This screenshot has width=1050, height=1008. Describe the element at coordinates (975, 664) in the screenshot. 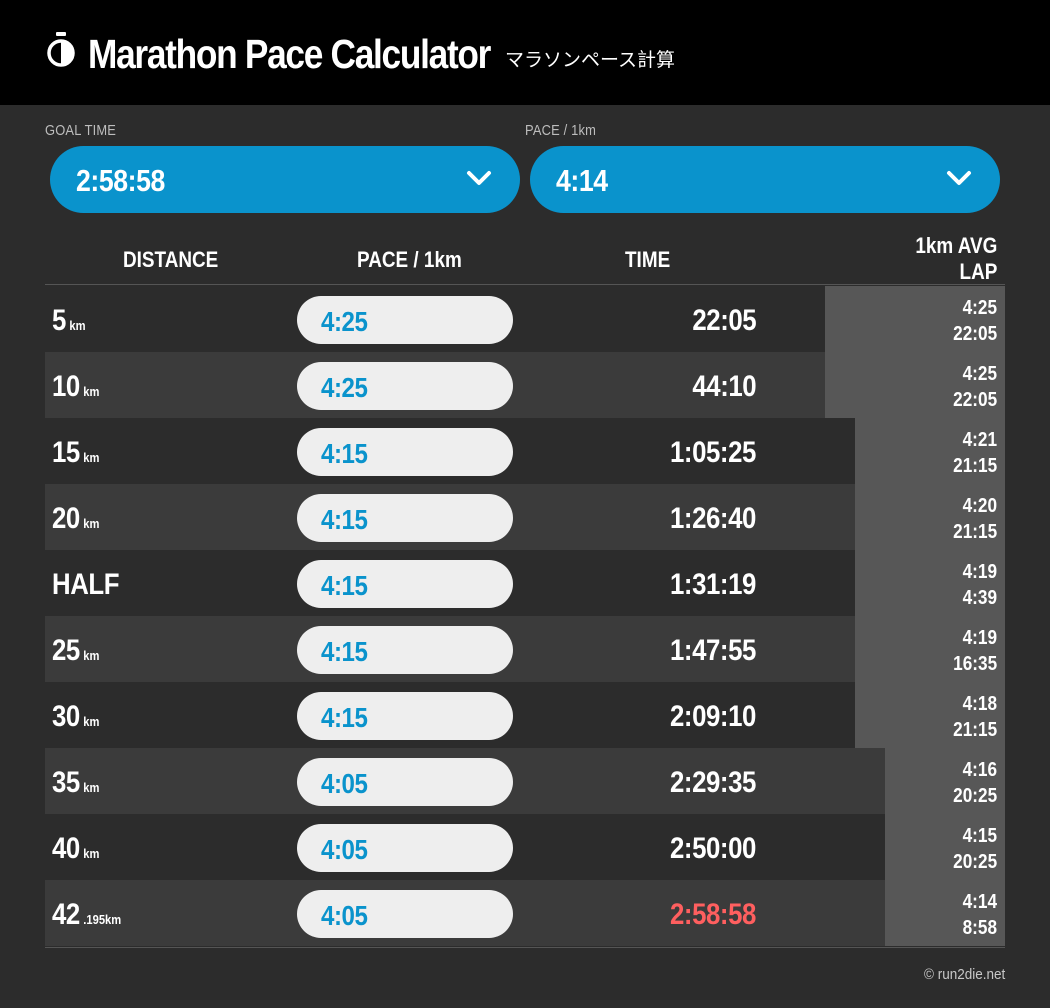

I see `lap-split-value: 16:35` at that location.